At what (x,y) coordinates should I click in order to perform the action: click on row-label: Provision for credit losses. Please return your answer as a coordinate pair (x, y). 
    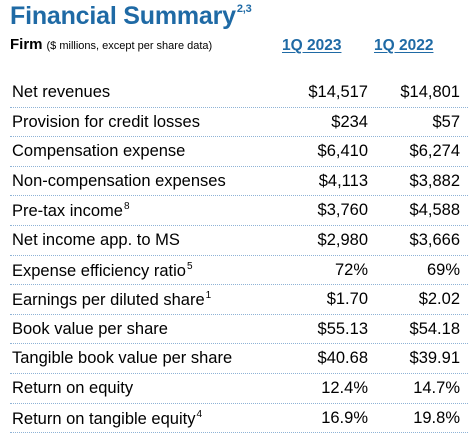
    Looking at the image, I should click on (106, 122).